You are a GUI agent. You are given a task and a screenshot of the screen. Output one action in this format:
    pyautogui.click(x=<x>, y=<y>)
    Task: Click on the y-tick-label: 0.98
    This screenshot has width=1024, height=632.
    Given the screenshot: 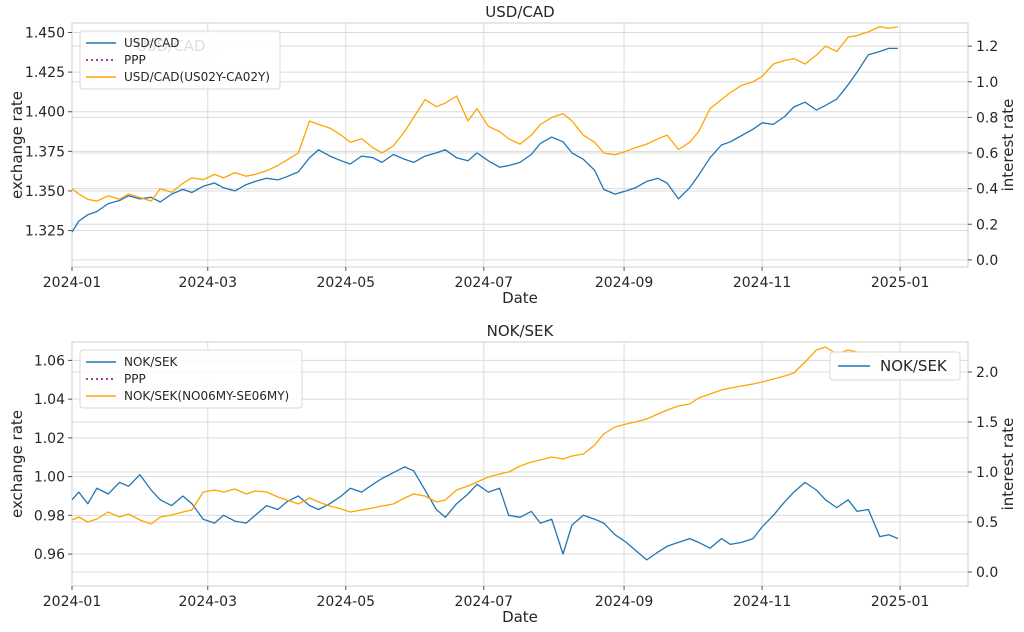 What is the action you would take?
    pyautogui.click(x=49, y=516)
    